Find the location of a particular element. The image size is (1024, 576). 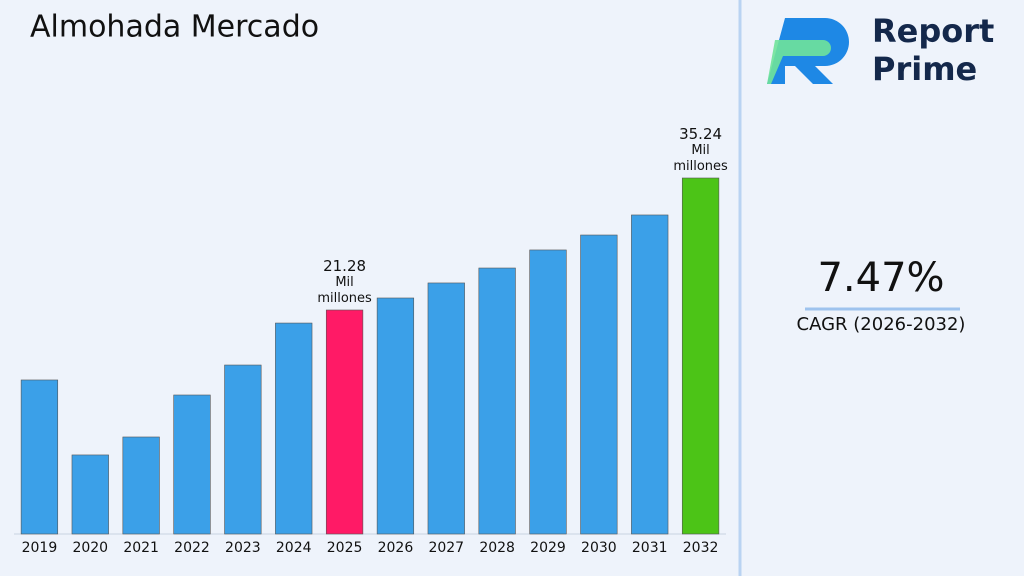

cagr-value: 7.47% is located at coordinates (880, 278).